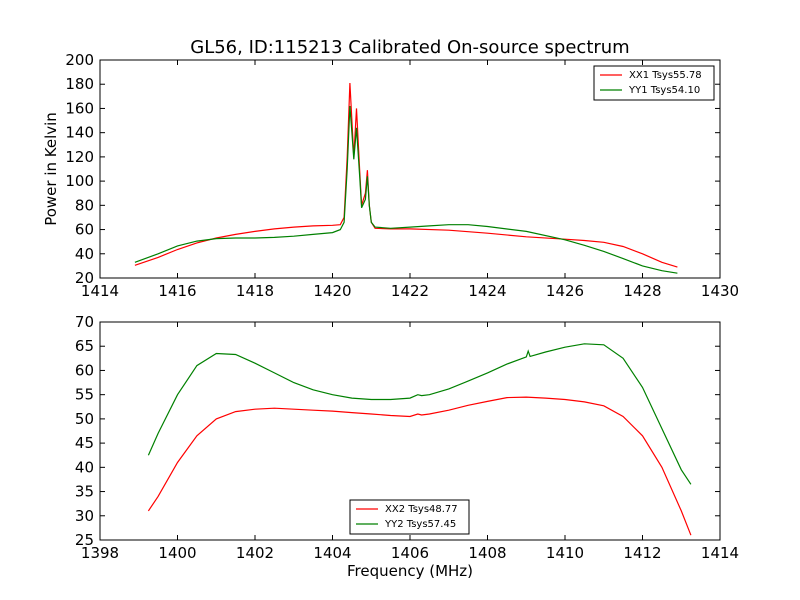  Describe the element at coordinates (84, 492) in the screenshot. I see `bottom-y-tick-label-2: 35` at that location.